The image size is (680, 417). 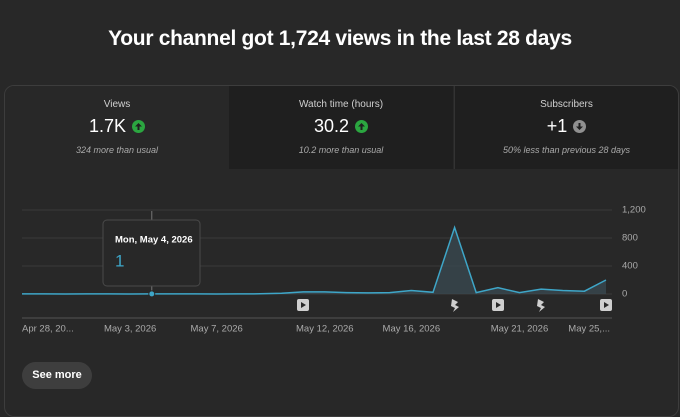 What do you see at coordinates (217, 329) in the screenshot?
I see `x-tick-label: May 7, 2026` at bounding box center [217, 329].